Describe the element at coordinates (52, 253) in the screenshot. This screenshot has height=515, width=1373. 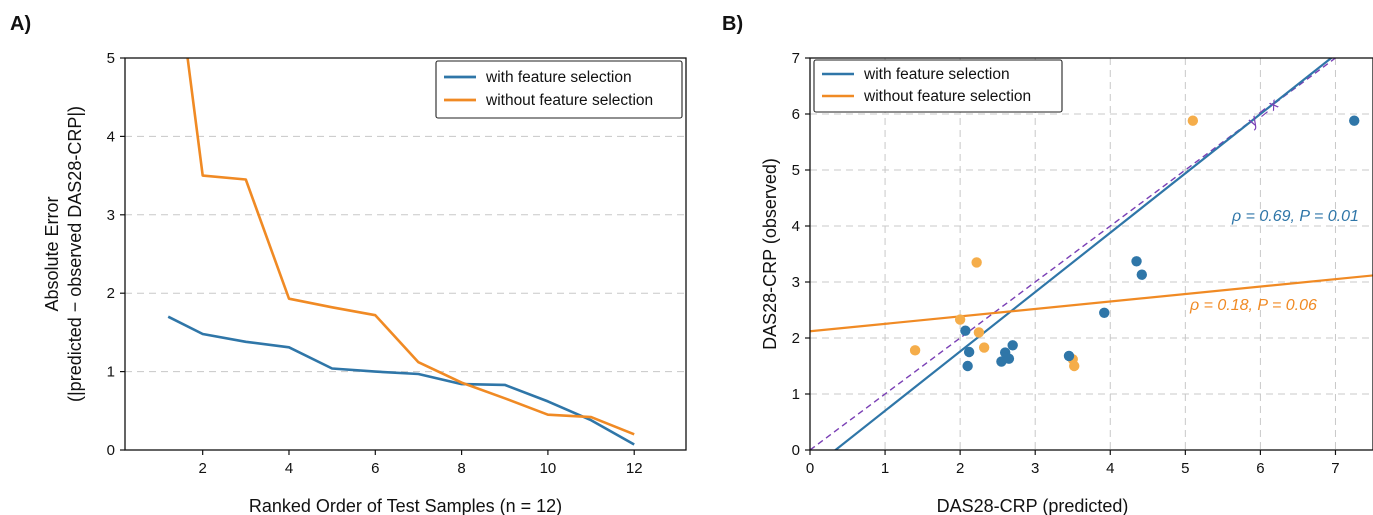
I see `y-axis-label-line1: Absolute Error` at that location.